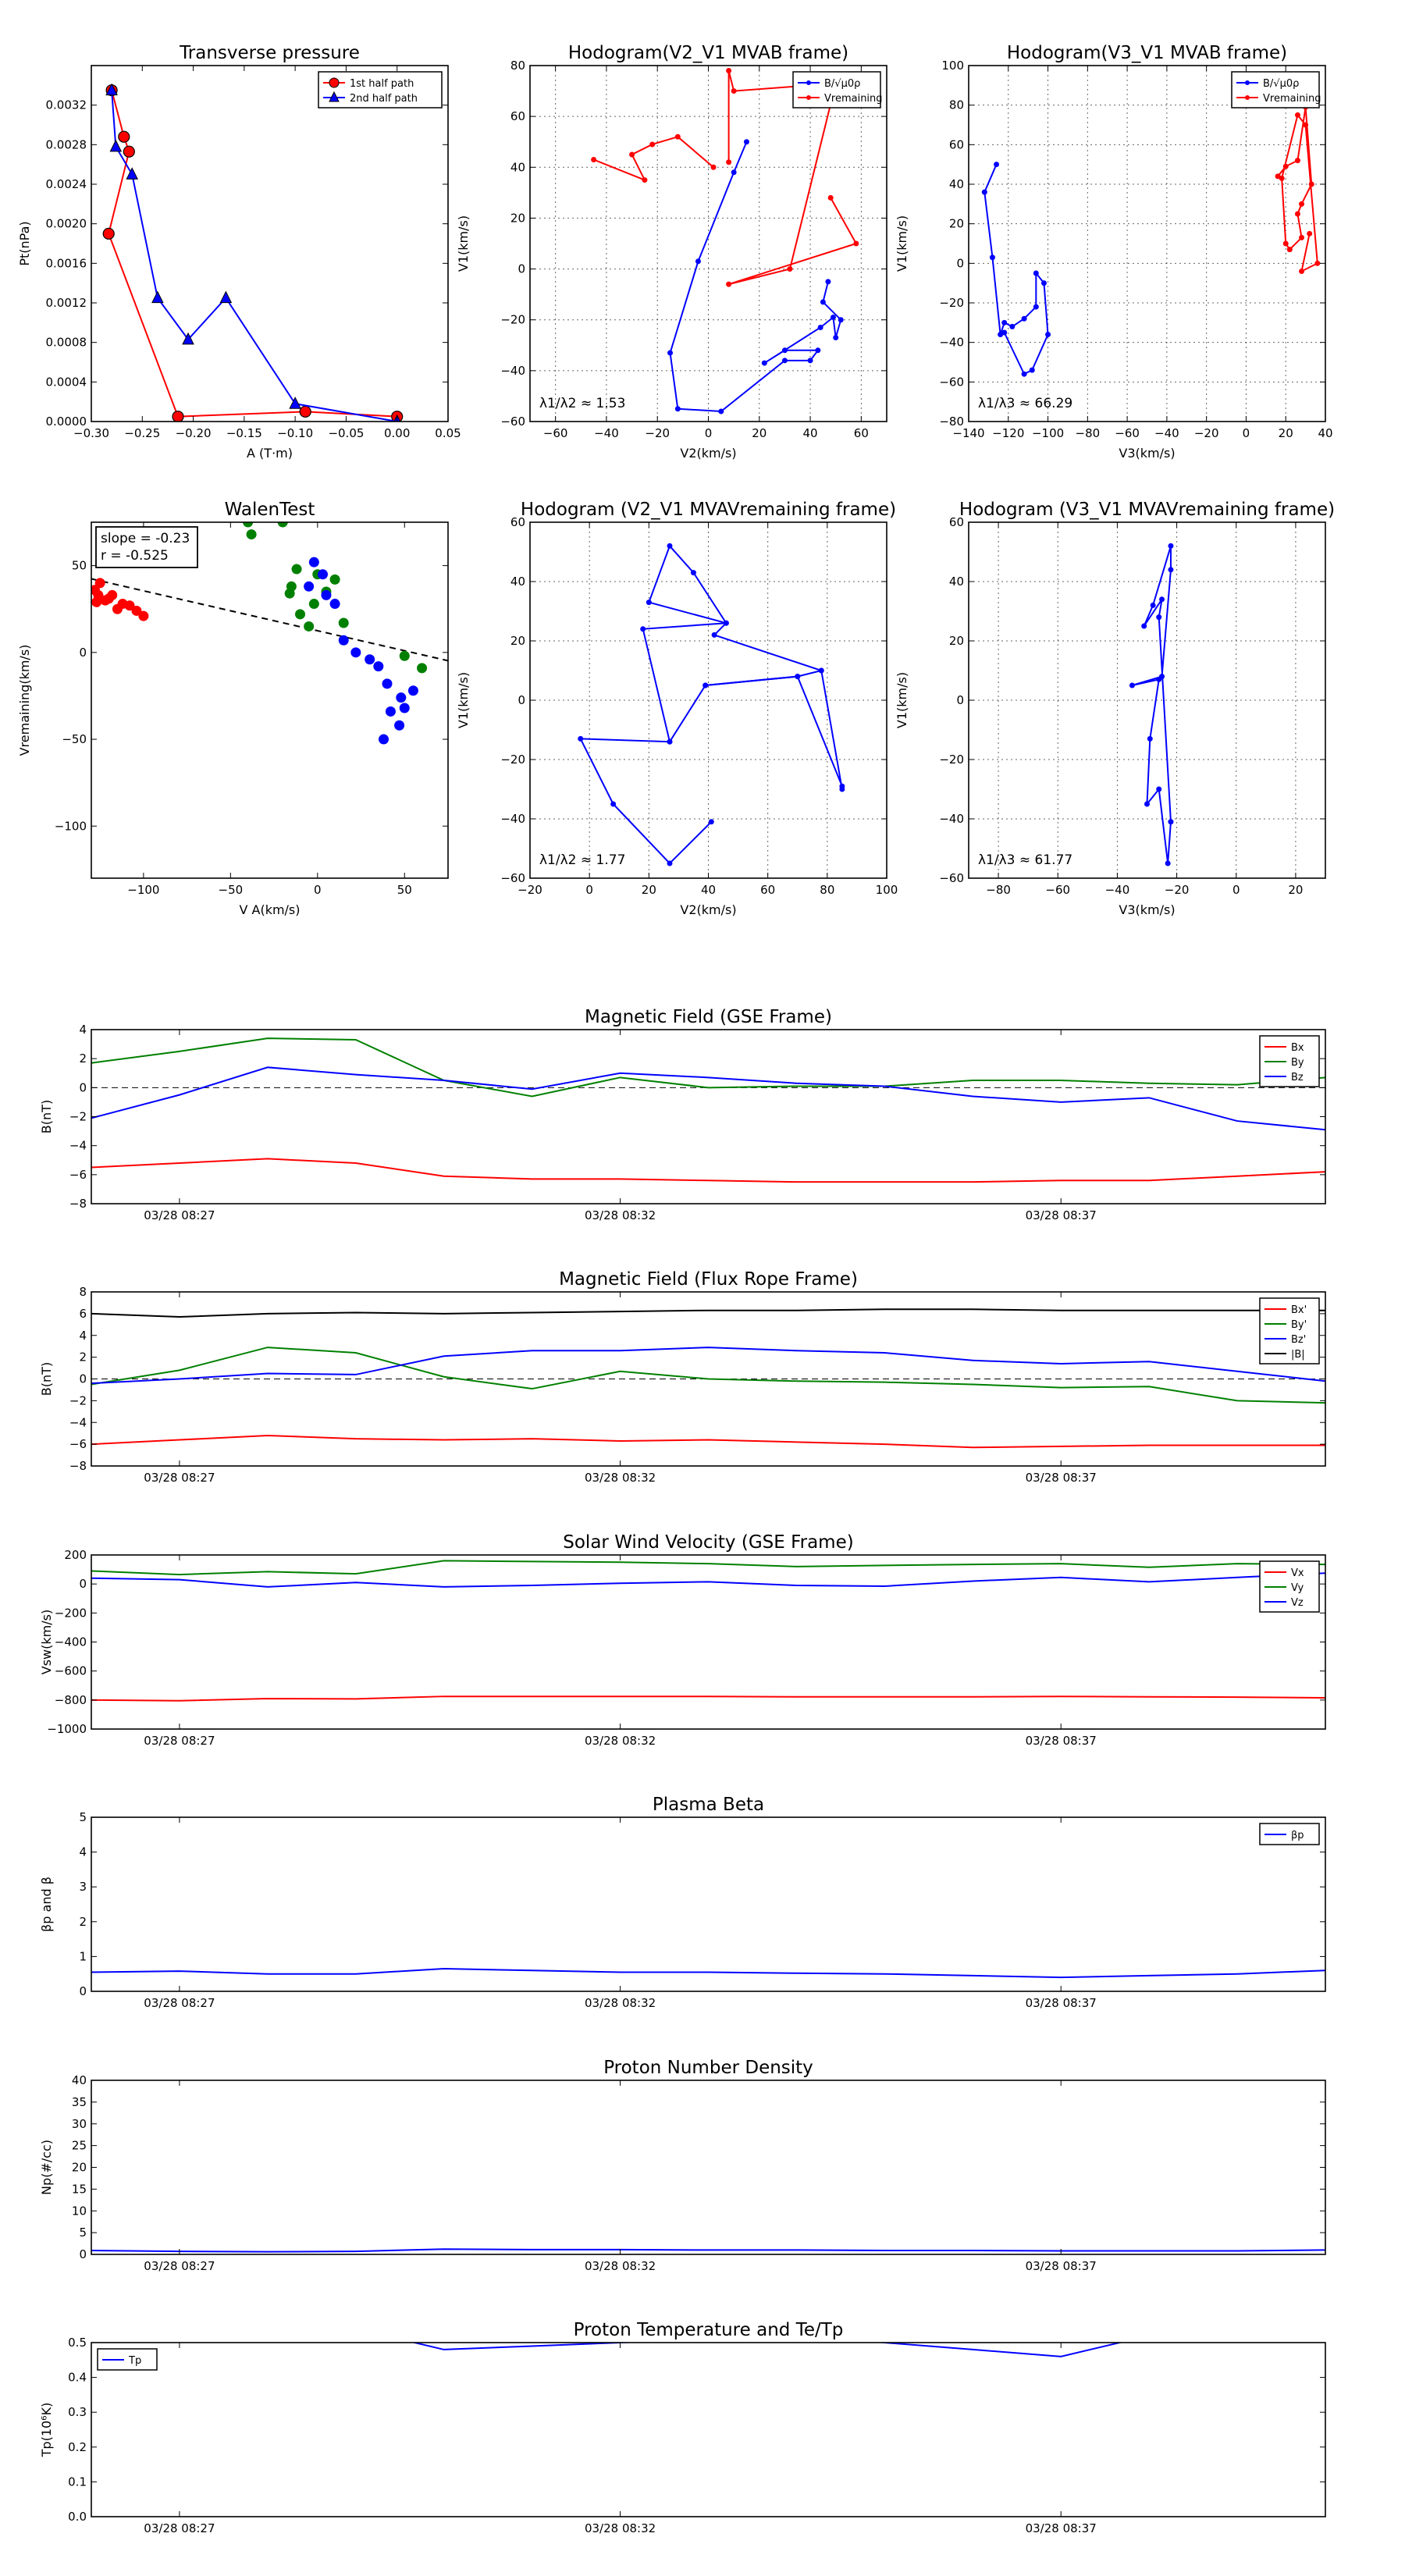  I want to click on y-tick-label: −4, so click(78, 1146).